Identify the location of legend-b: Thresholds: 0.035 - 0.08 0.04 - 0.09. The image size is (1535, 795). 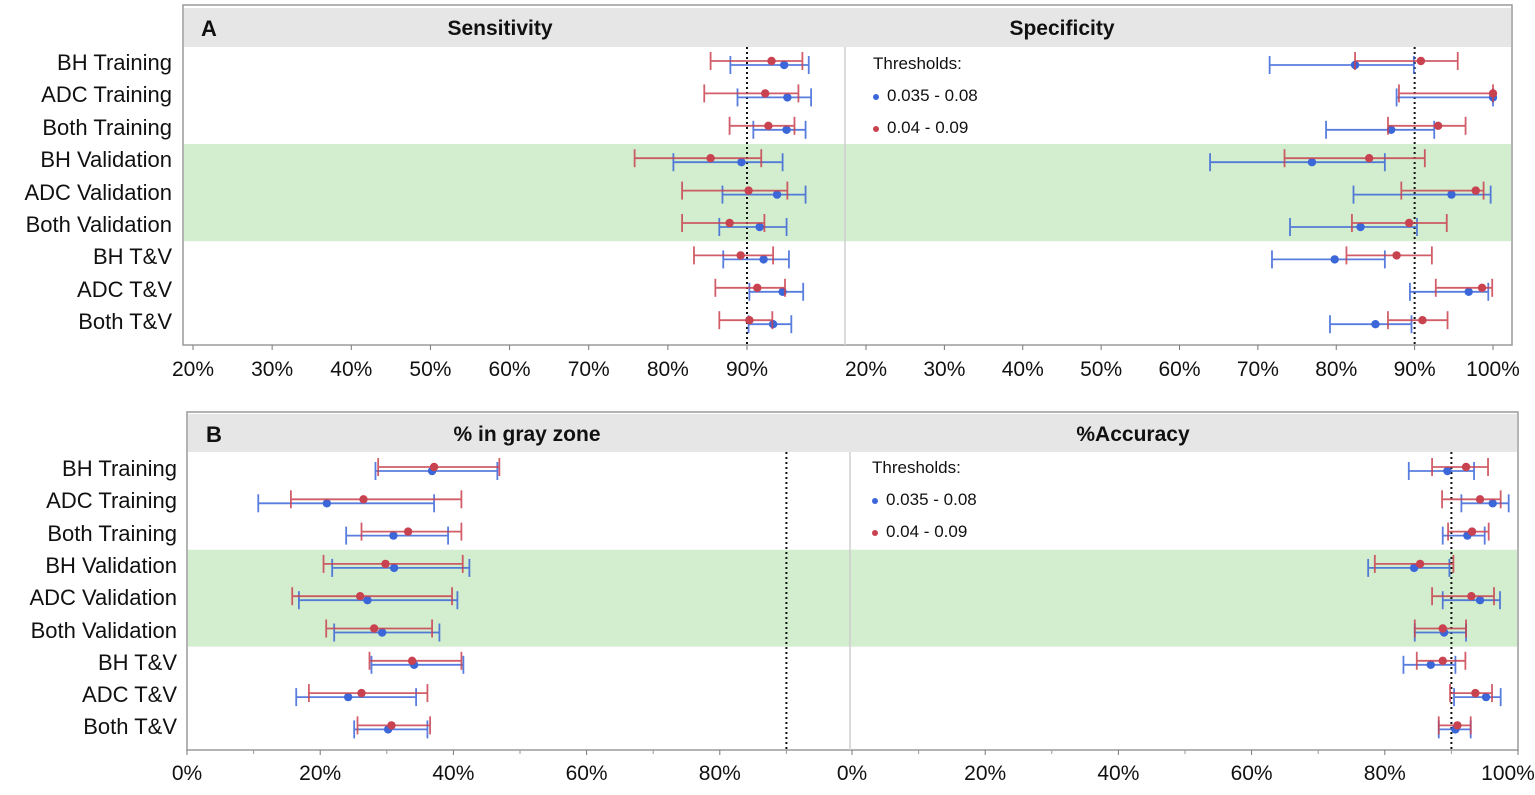
(924, 500).